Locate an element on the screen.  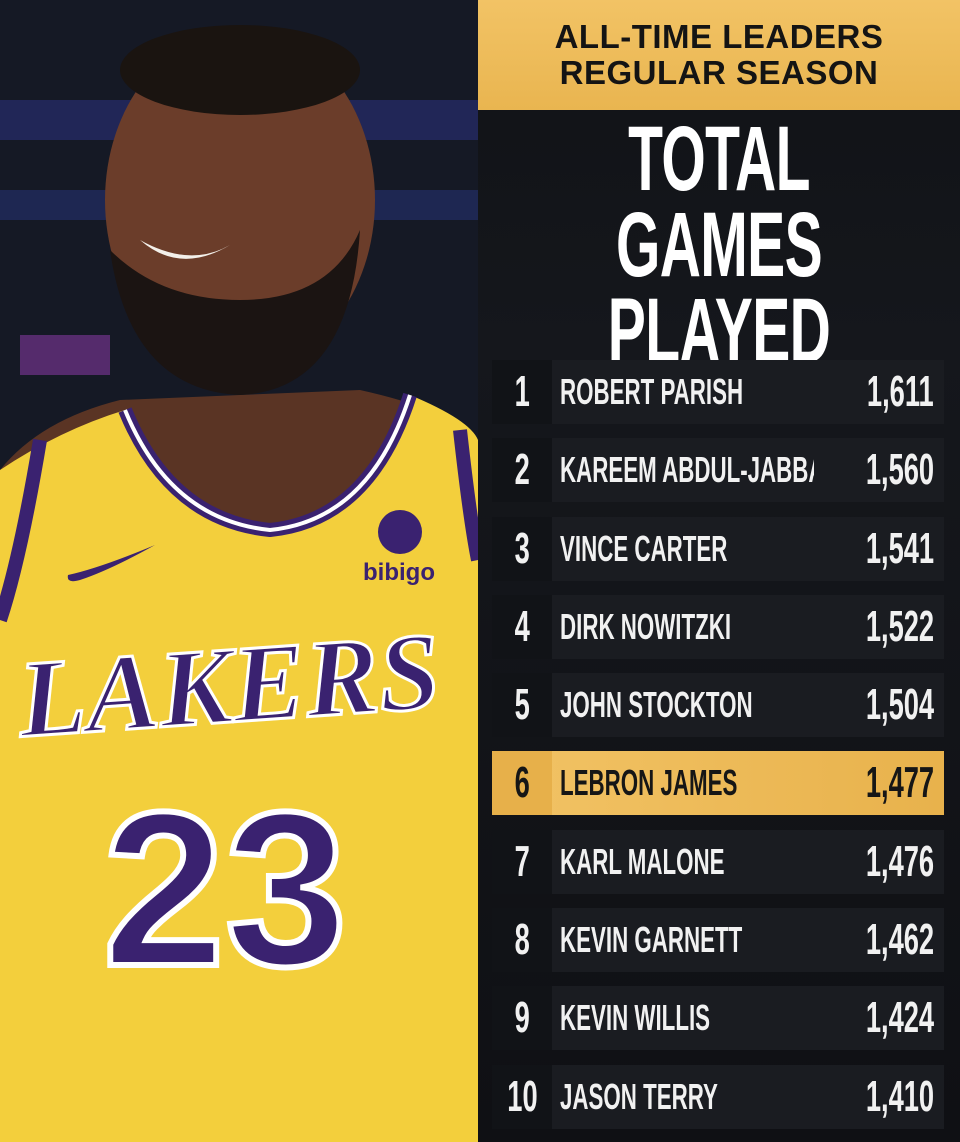
jersey-number-text: 23 is located at coordinates (225, 889).